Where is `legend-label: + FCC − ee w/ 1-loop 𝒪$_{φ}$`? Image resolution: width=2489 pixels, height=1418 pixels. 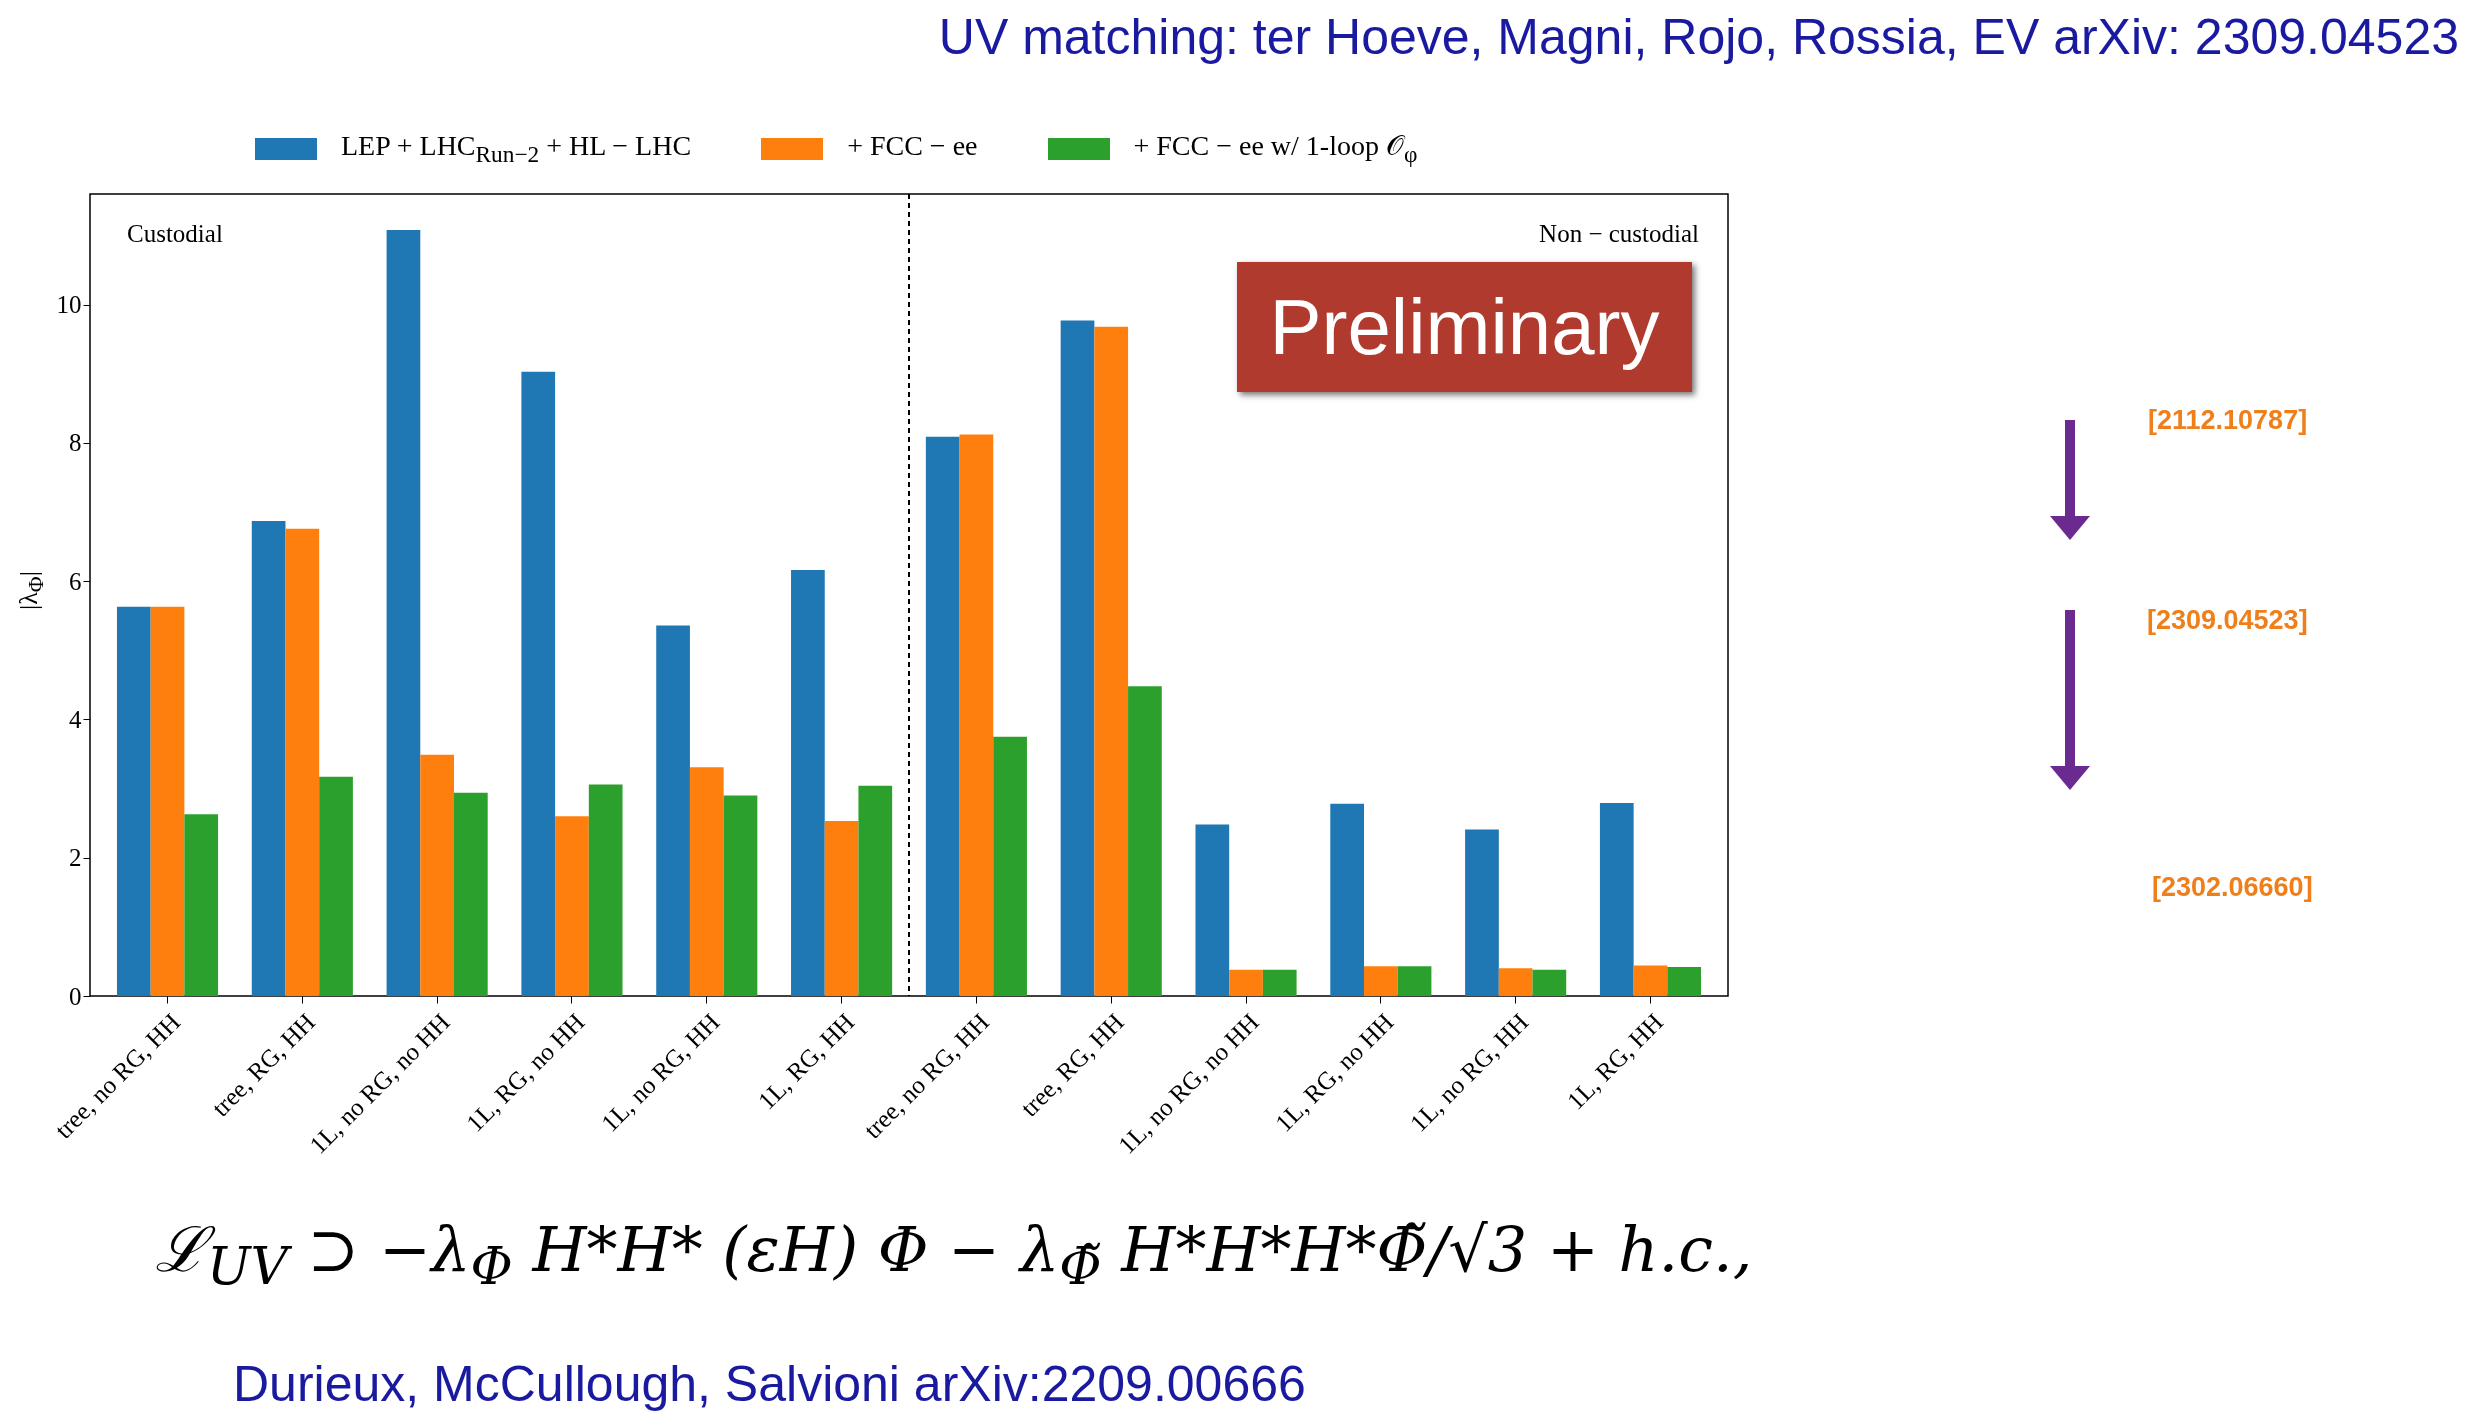
legend-label: + FCC − ee w/ 1-loop 𝒪$_{φ}$ is located at coordinates (1275, 149).